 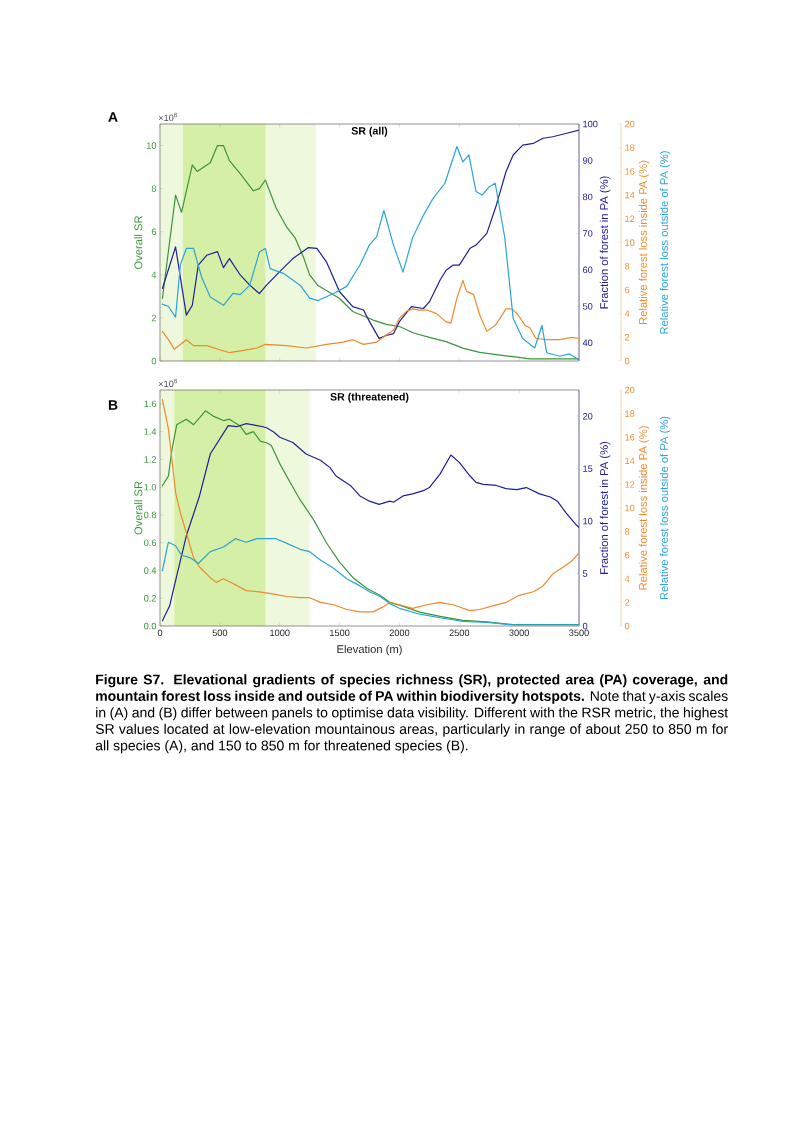 I want to click on y-tick-label: 1.6, so click(x=150, y=404).